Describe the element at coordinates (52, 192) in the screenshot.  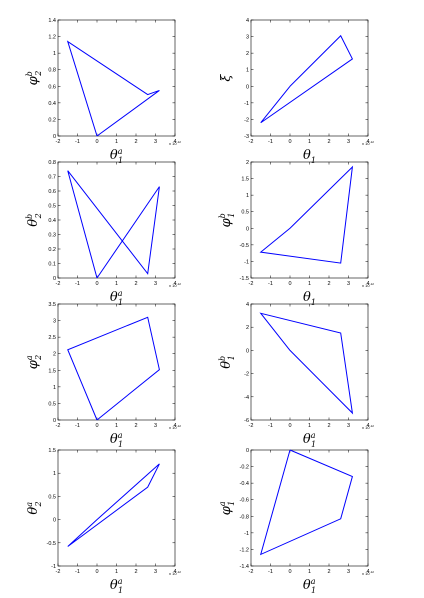
I see `y-tick-label: 0.6` at that location.